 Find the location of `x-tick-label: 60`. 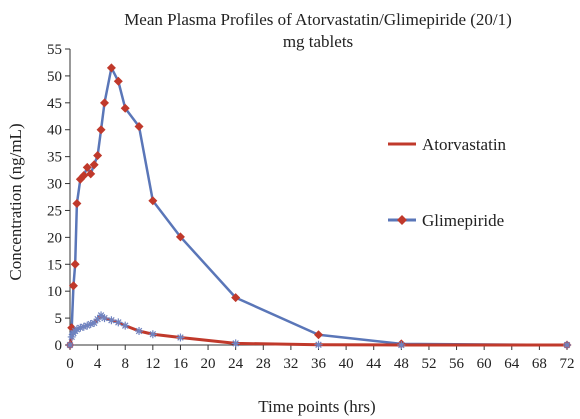

x-tick-label: 60 is located at coordinates (484, 364).